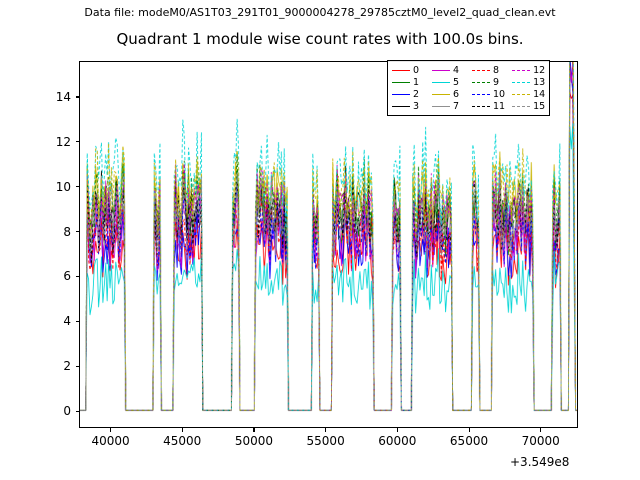 The width and height of the screenshot is (640, 480). Describe the element at coordinates (456, 70) in the screenshot. I see `legend-label: 4` at that location.